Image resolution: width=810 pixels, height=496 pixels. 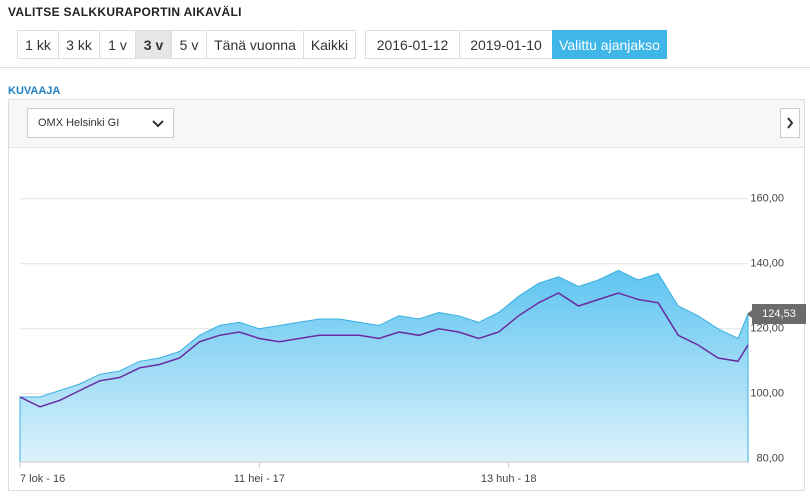 What do you see at coordinates (34, 91) in the screenshot?
I see `section-title: KUVAAJA` at bounding box center [34, 91].